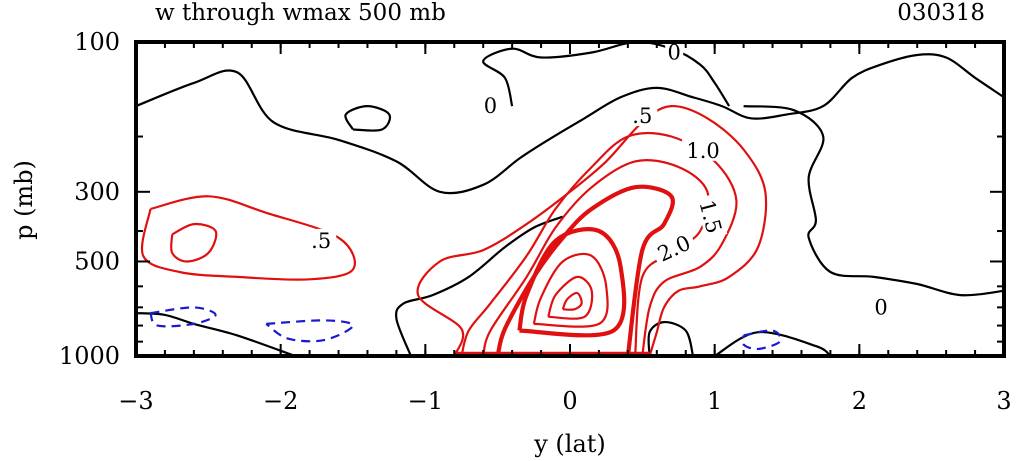 This screenshot has height=461, width=1020. I want to click on contour-label-zero-a-bg, so click(490, 105).